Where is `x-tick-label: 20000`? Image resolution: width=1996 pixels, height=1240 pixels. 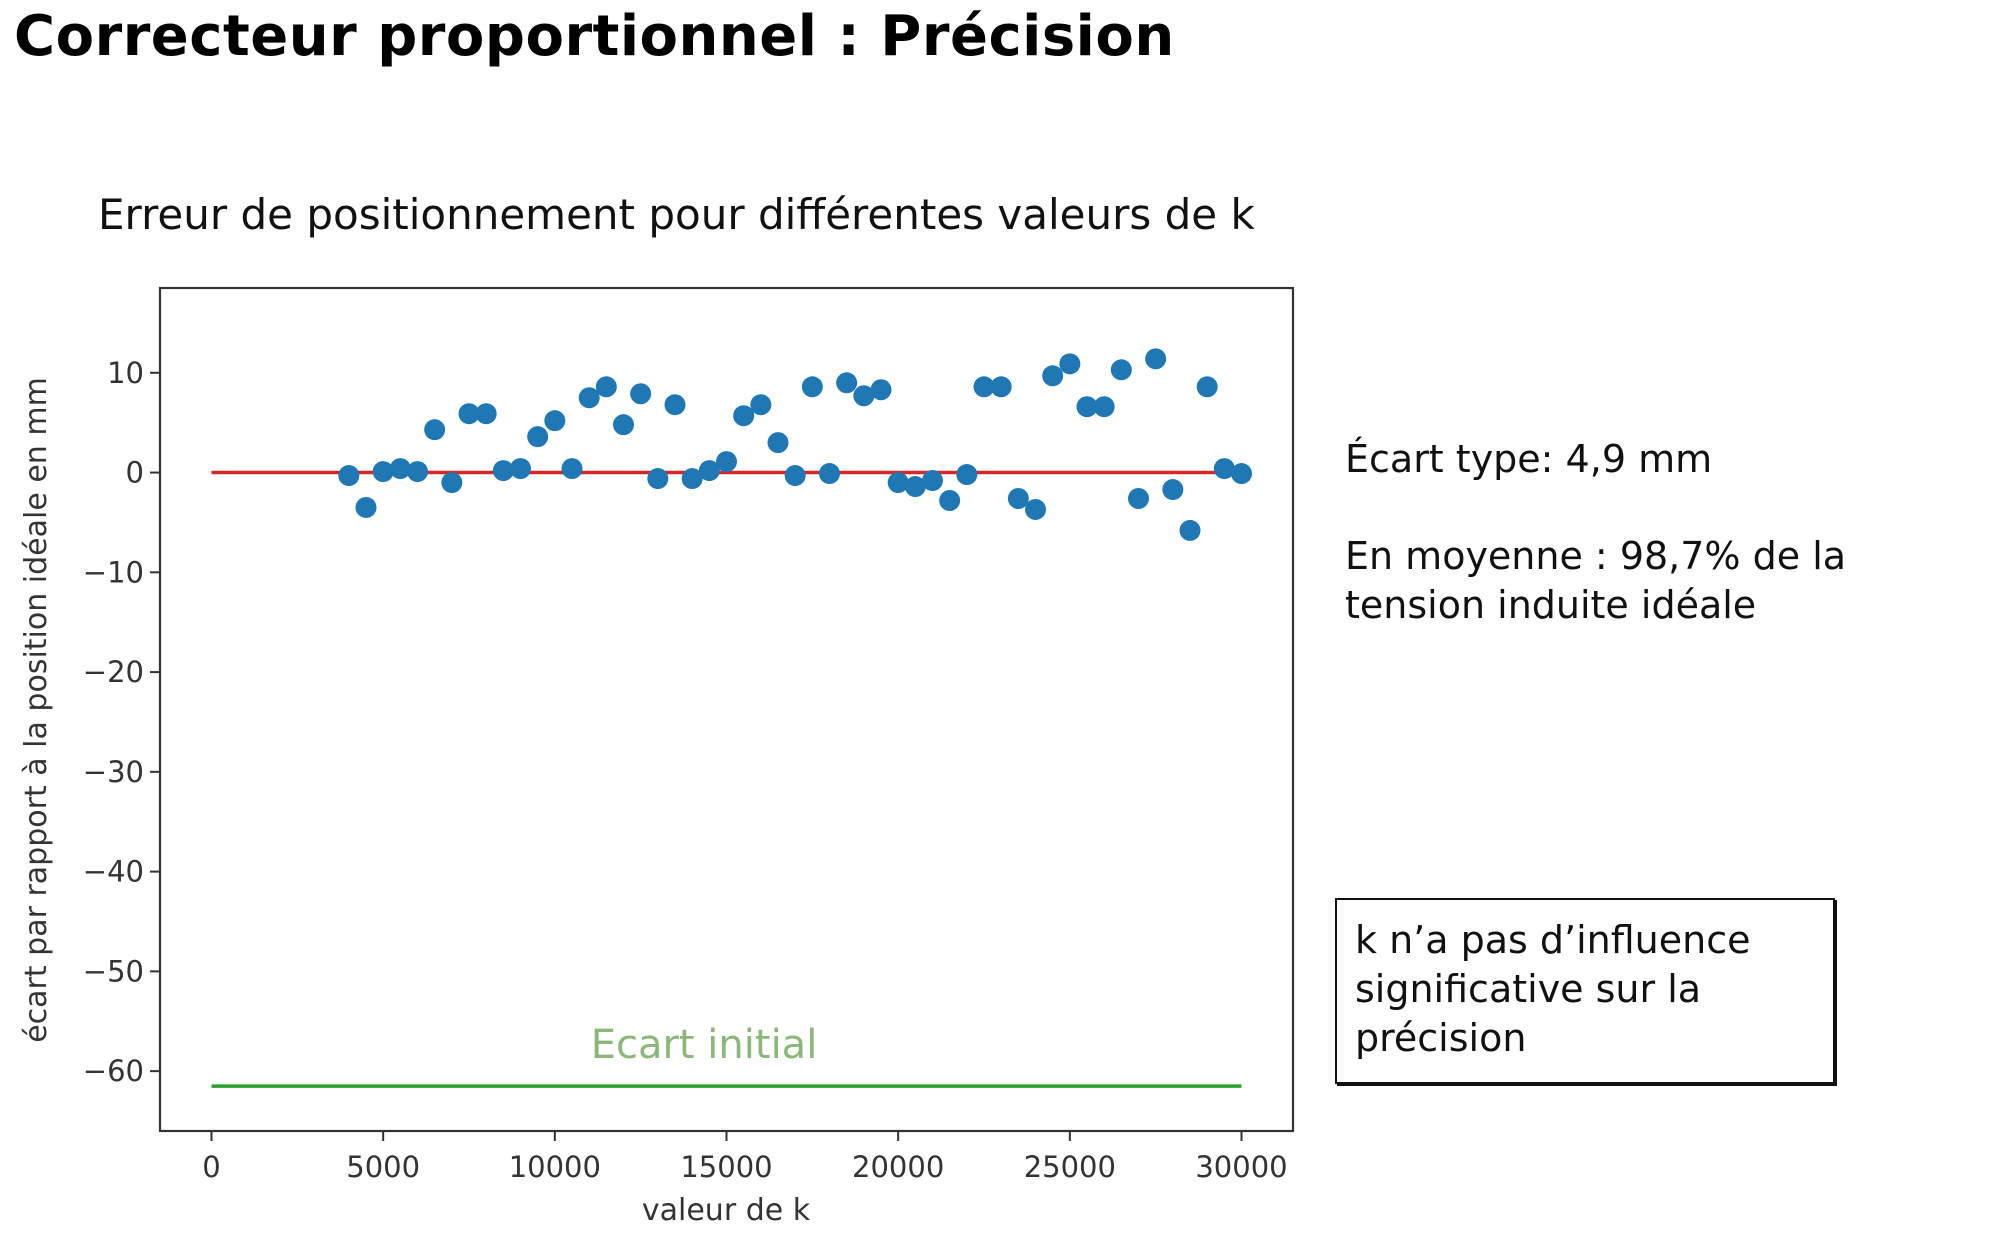 x-tick-label: 20000 is located at coordinates (898, 1167).